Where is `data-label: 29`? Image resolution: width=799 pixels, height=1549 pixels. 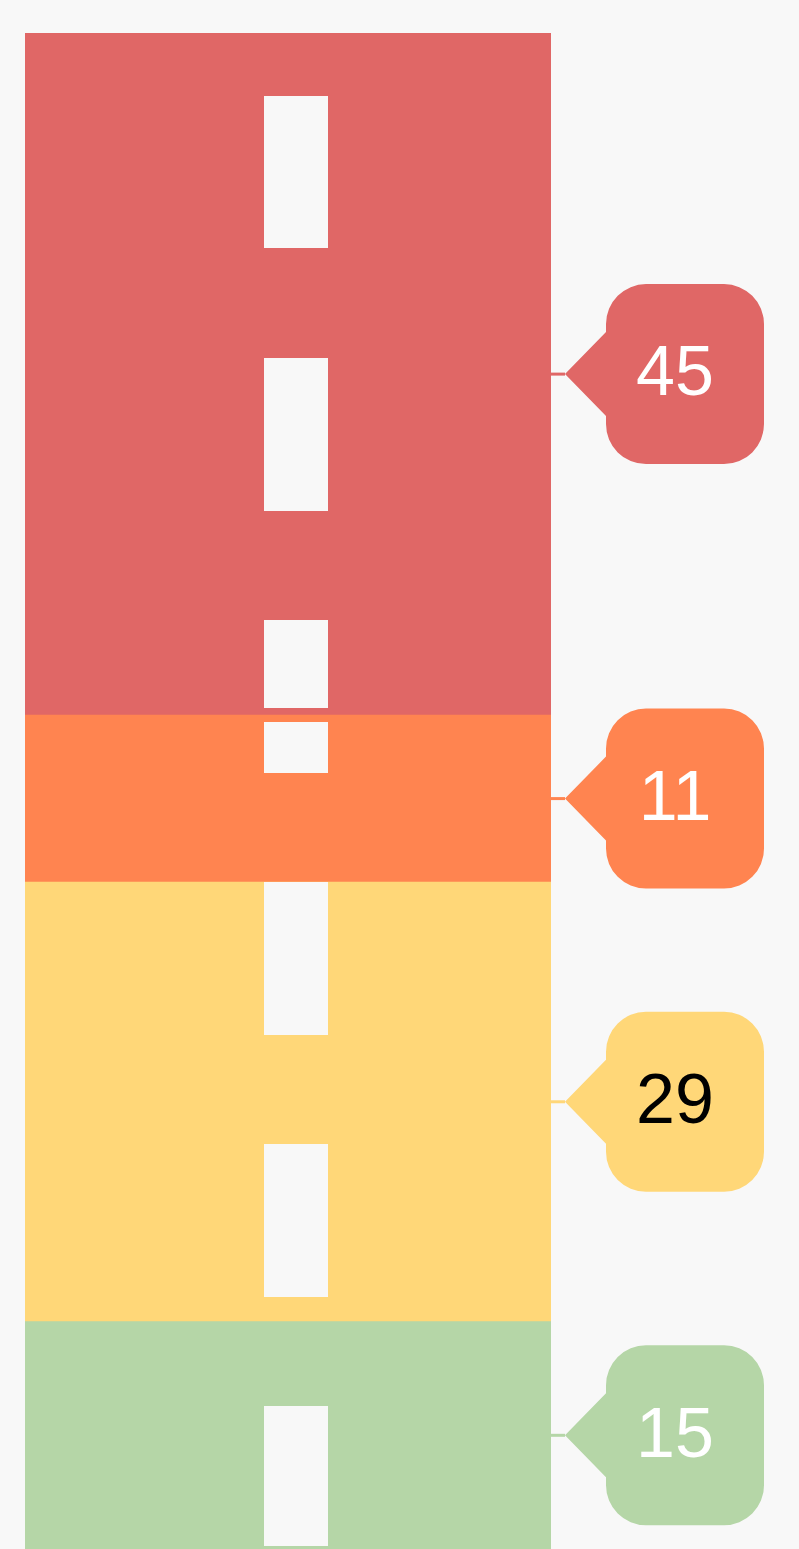
data-label: 29 is located at coordinates (675, 1099).